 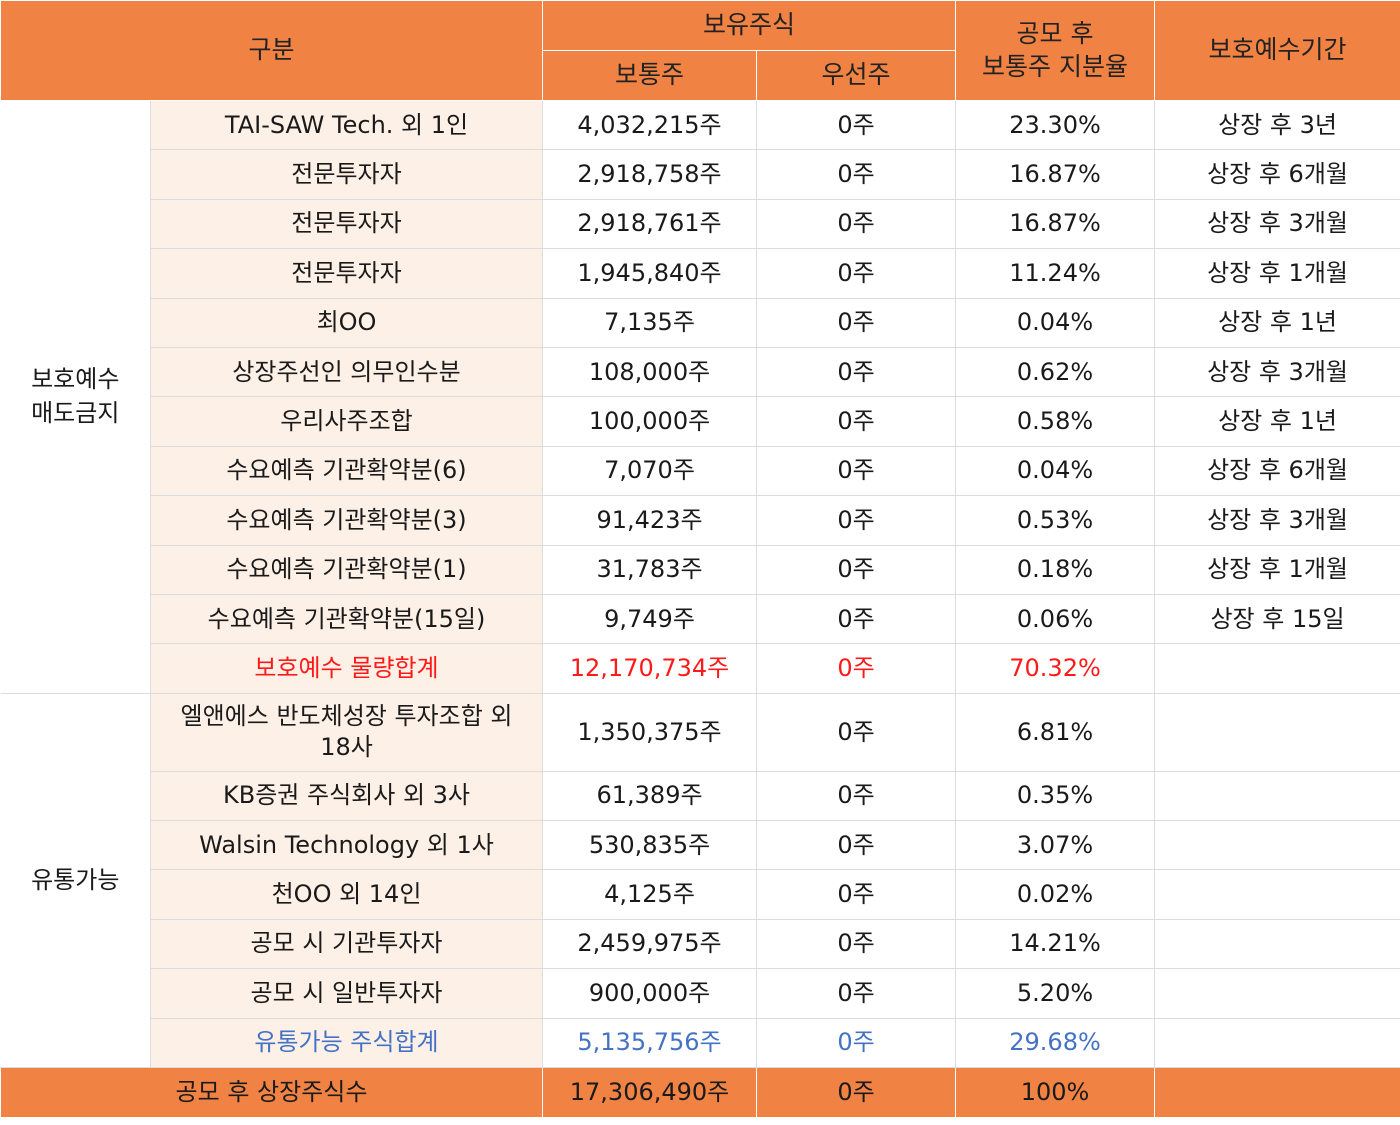 I want to click on table-row: 전문투자자 1,945,840주 0주 11.24% 상장 후 1개월, so click(x=700, y=273).